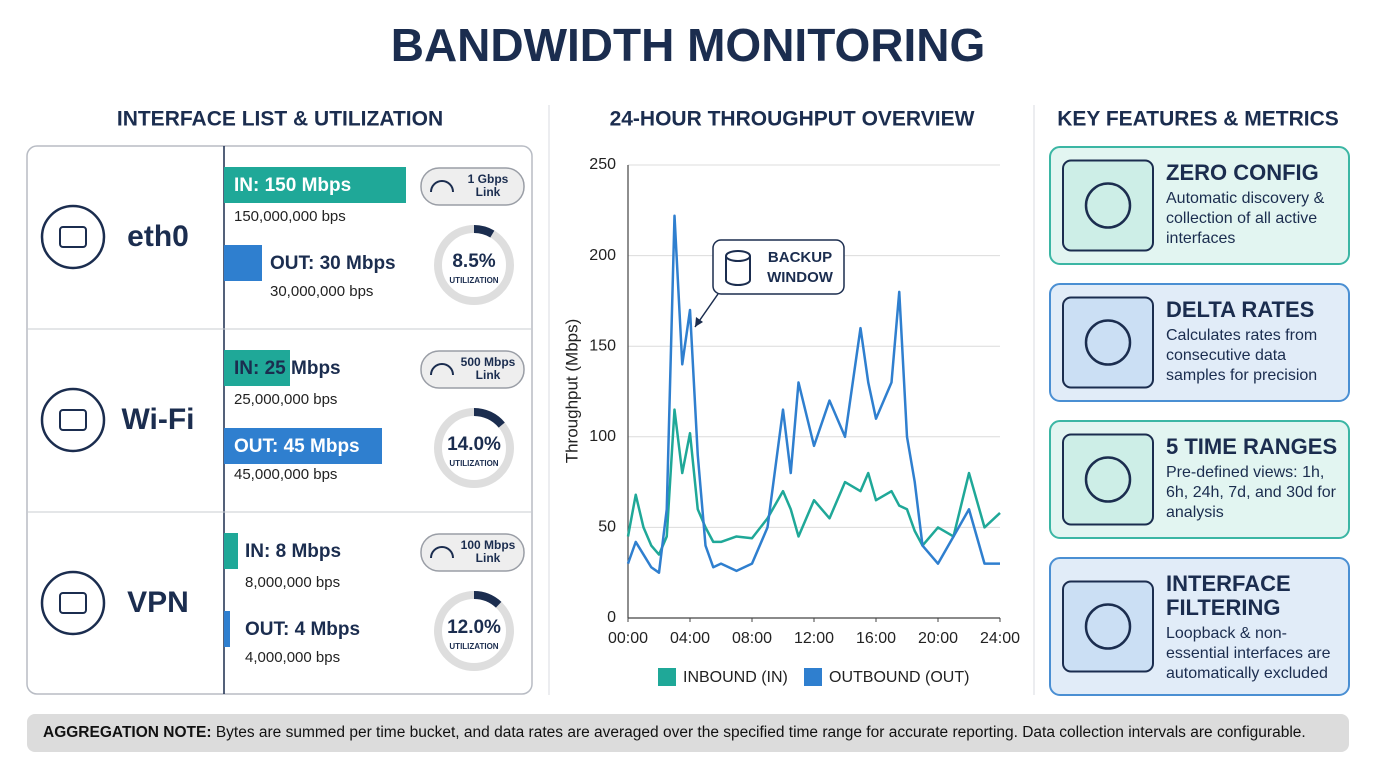 The image size is (1376, 768). Describe the element at coordinates (628, 638) in the screenshot. I see `x-tick-label: 00:00` at that location.